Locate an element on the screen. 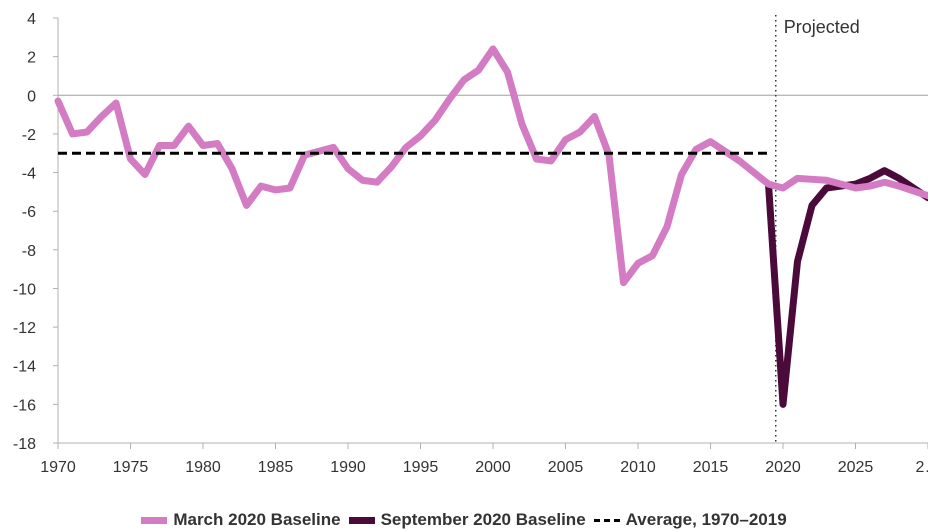 The height and width of the screenshot is (531, 928). x-tick-label: 1980 is located at coordinates (203, 467).